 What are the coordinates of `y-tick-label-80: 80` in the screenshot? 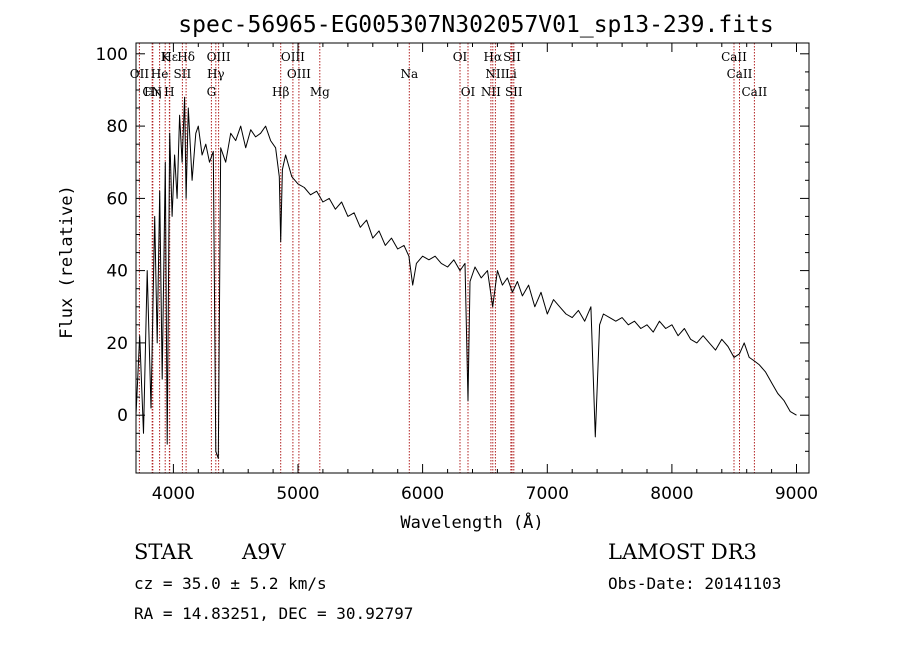 It's located at (117, 127).